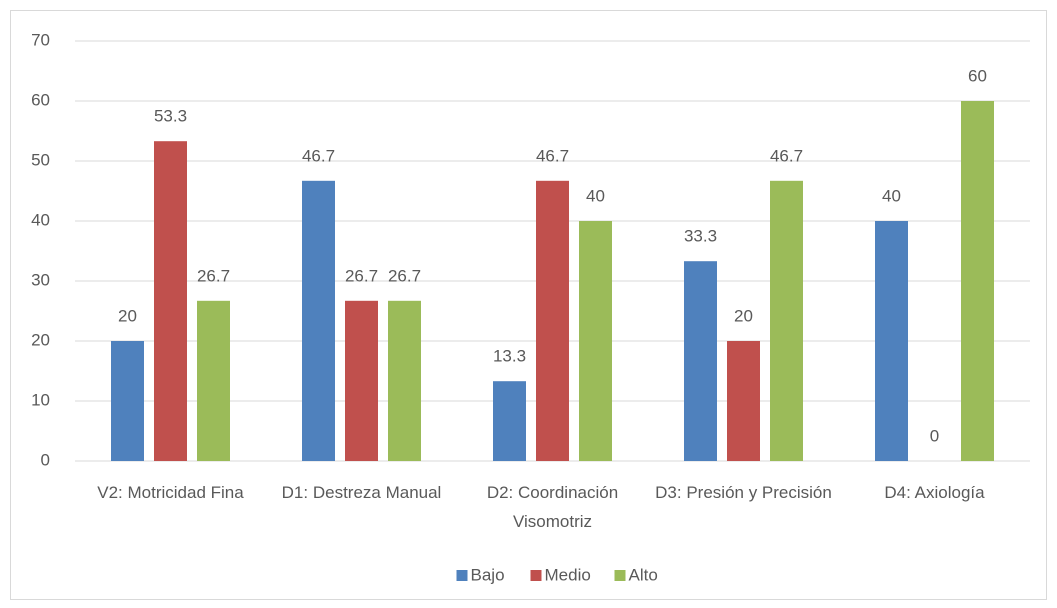 The width and height of the screenshot is (1057, 608). Describe the element at coordinates (40, 399) in the screenshot. I see `y-tick-label: 10` at that location.